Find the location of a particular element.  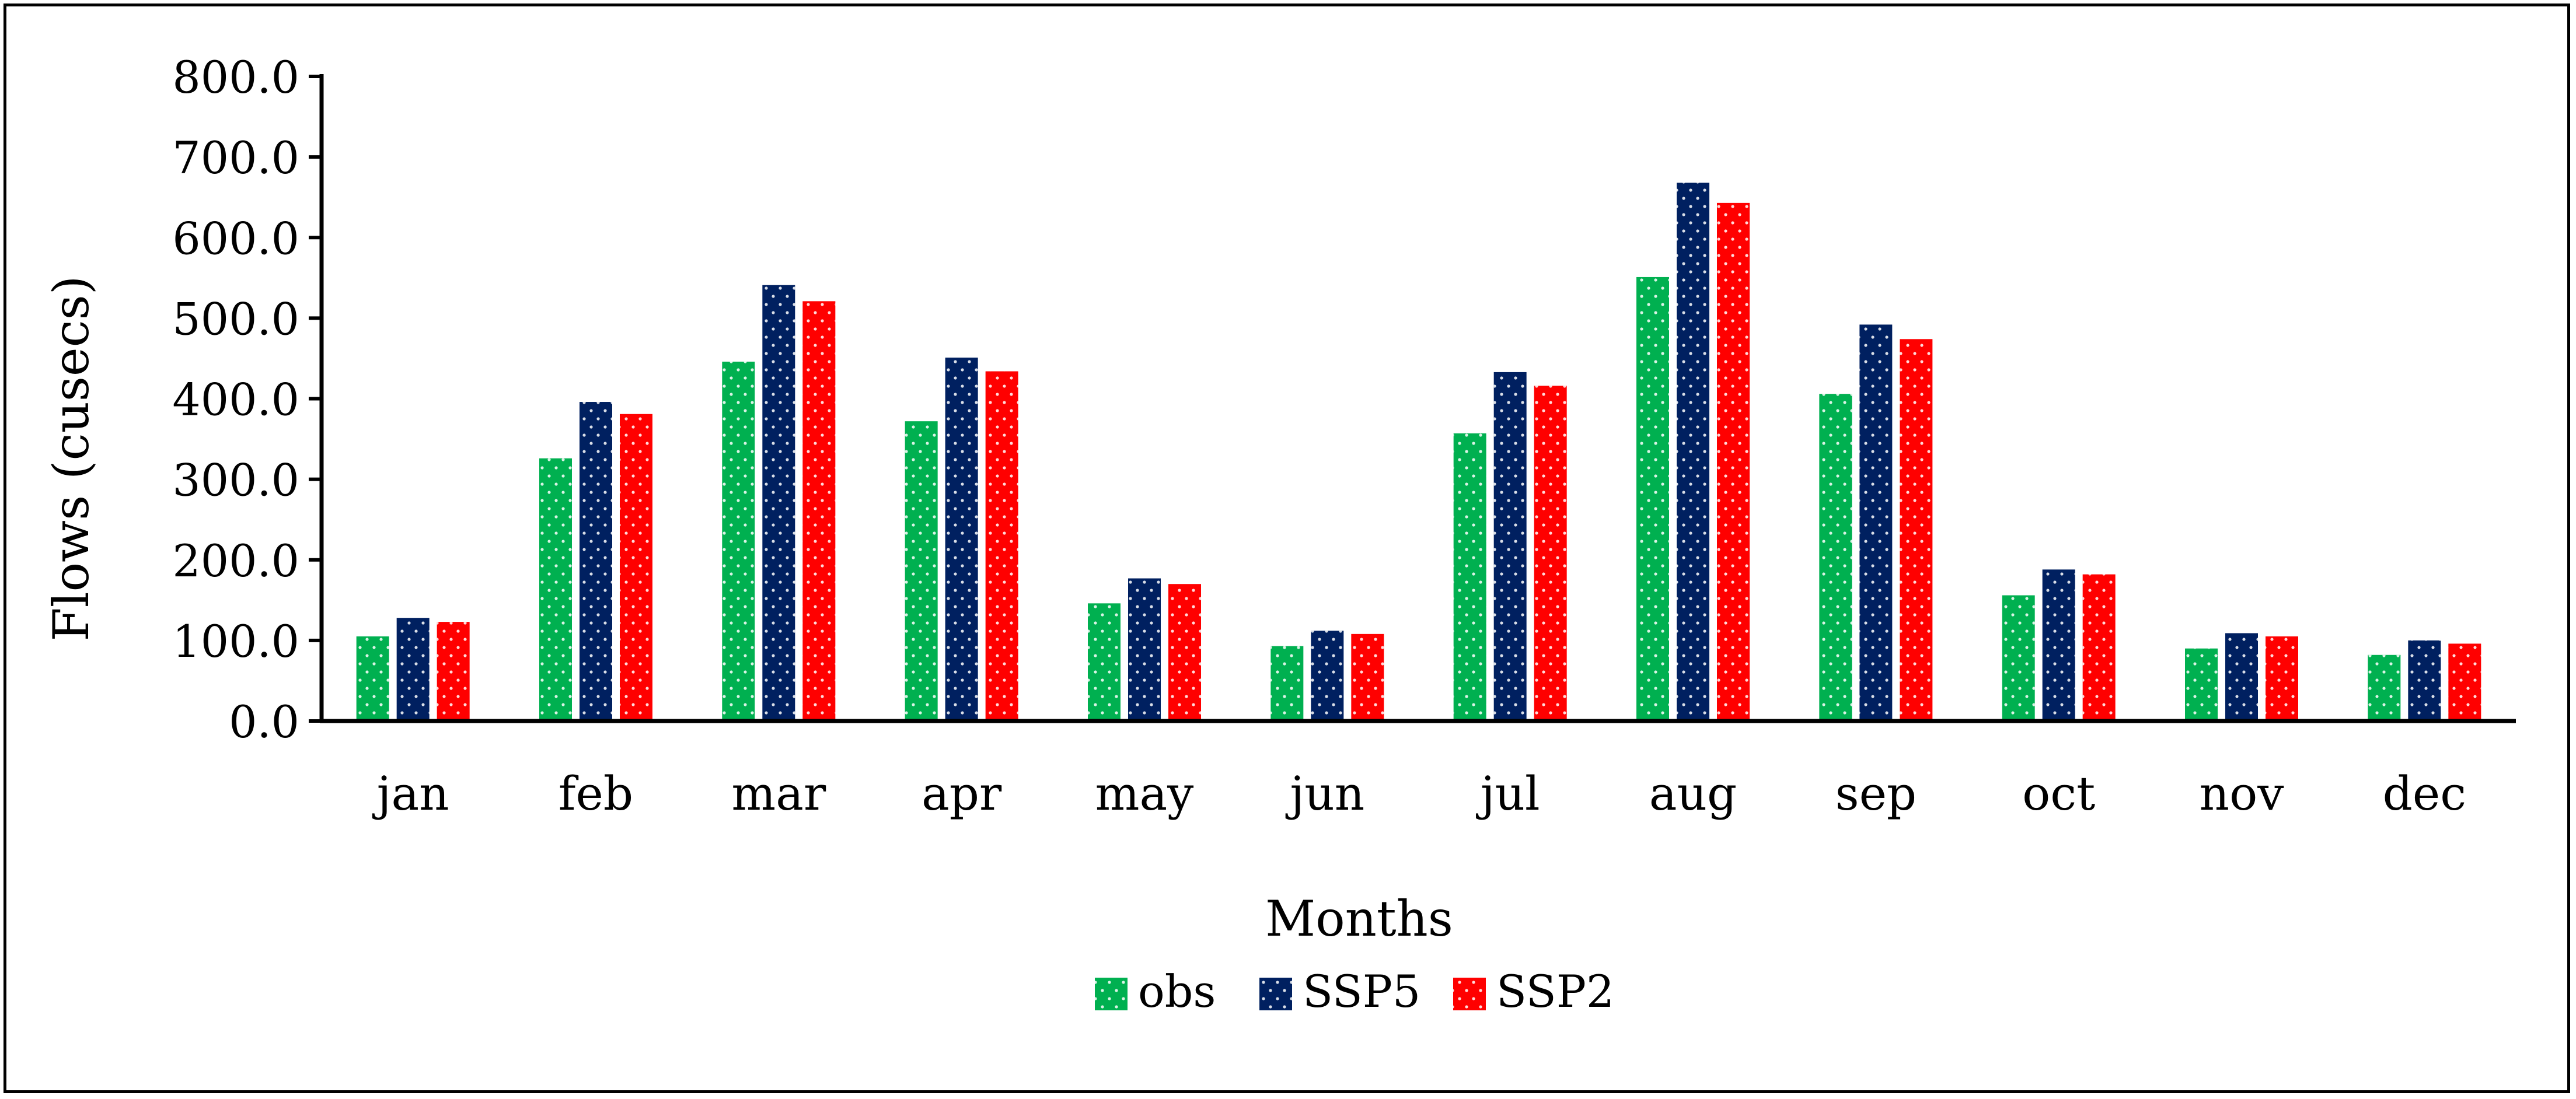

bar-ssp5-jul is located at coordinates (1510, 546).